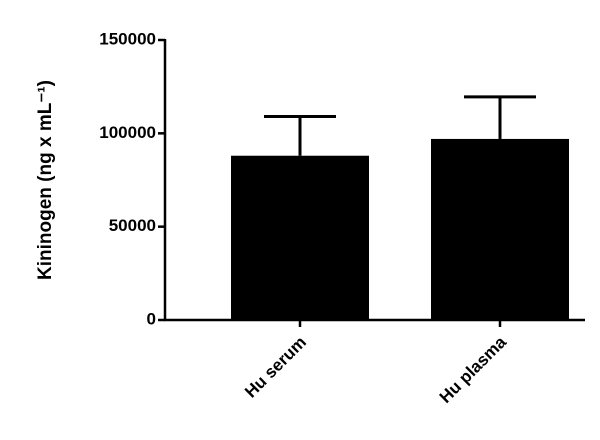  Describe the element at coordinates (127, 38) in the screenshot. I see `y-tick-label: 150000` at that location.